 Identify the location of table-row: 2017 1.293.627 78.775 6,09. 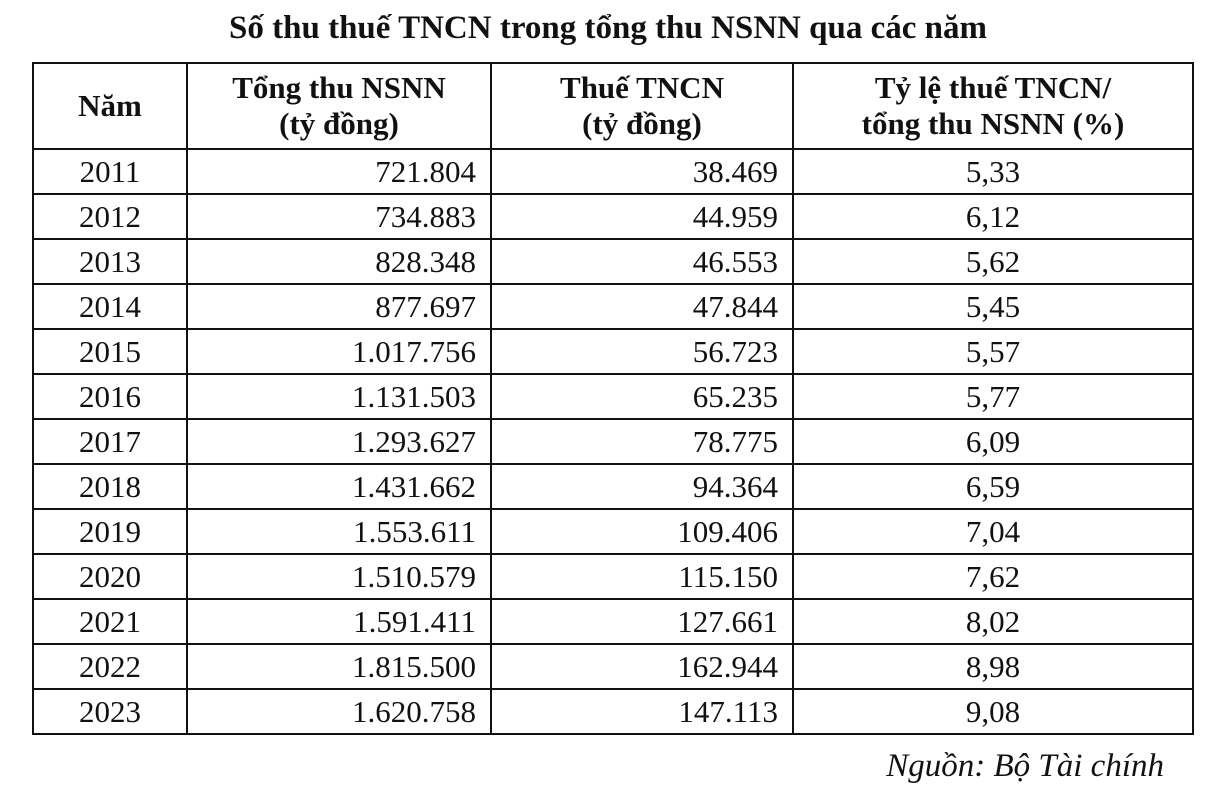
(613, 441).